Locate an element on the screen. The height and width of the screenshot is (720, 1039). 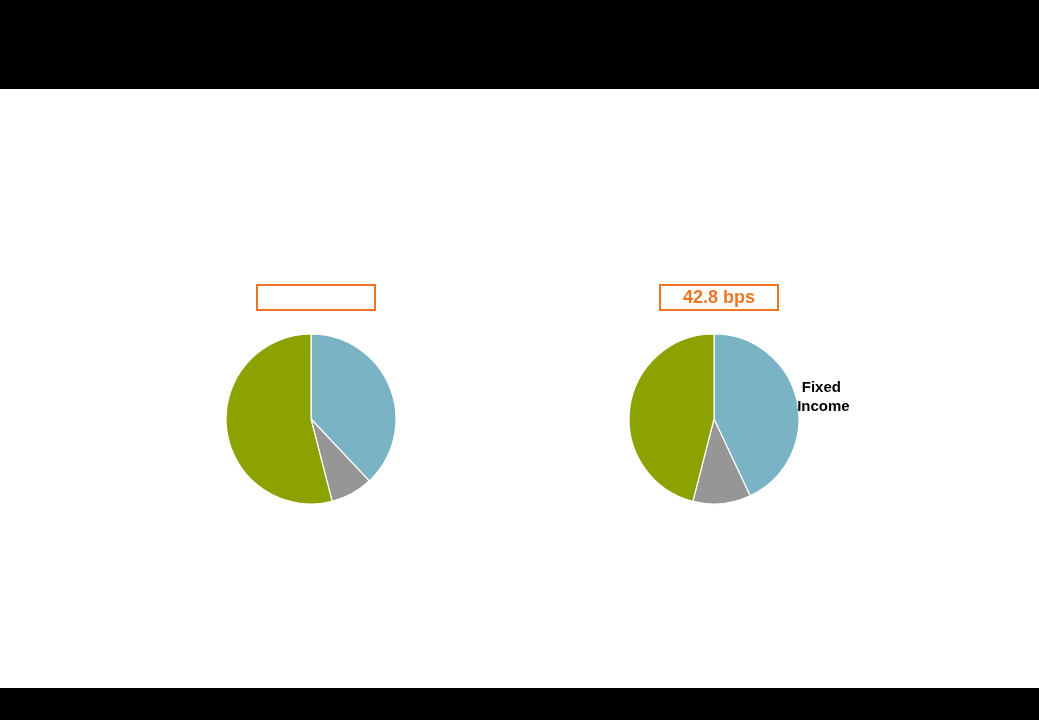
slice-label: Fixed Income is located at coordinates (823, 395).